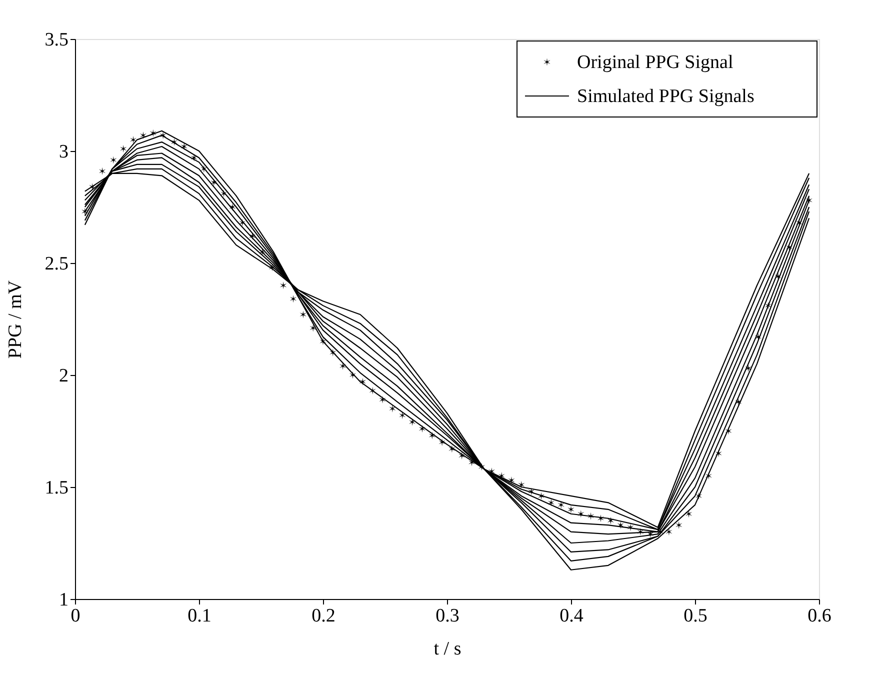  Describe the element at coordinates (448, 616) in the screenshot. I see `x-tick-label: 0.3` at that location.